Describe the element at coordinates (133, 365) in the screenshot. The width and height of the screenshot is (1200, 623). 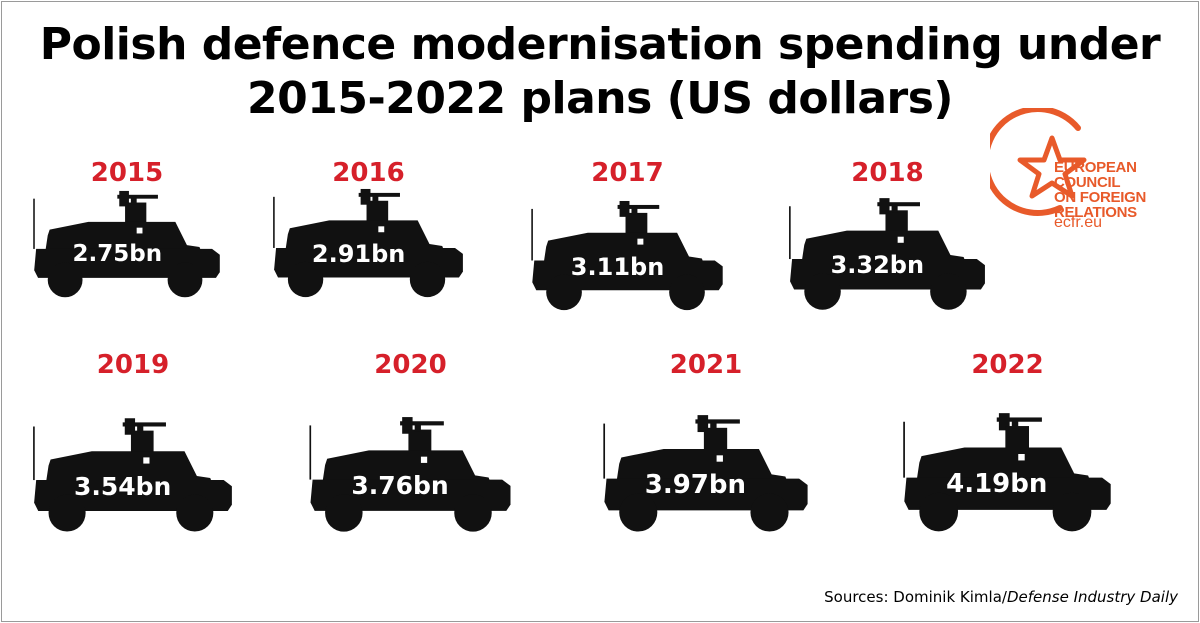
I see `year-label: 2019` at that location.